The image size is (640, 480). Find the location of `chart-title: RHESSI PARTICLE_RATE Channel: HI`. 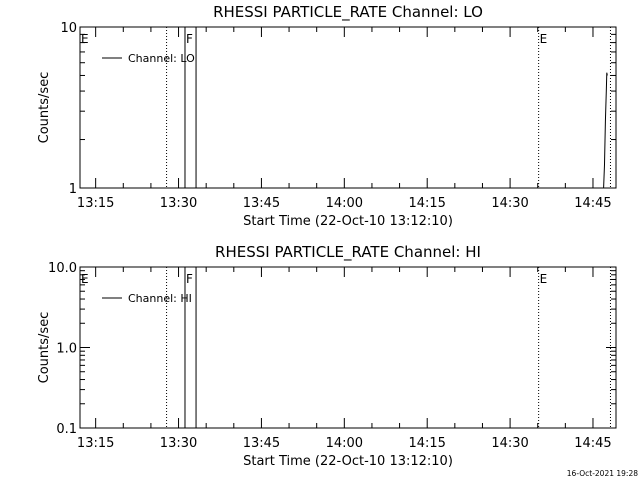

chart-title: RHESSI PARTICLE_RATE Channel: HI is located at coordinates (348, 252).